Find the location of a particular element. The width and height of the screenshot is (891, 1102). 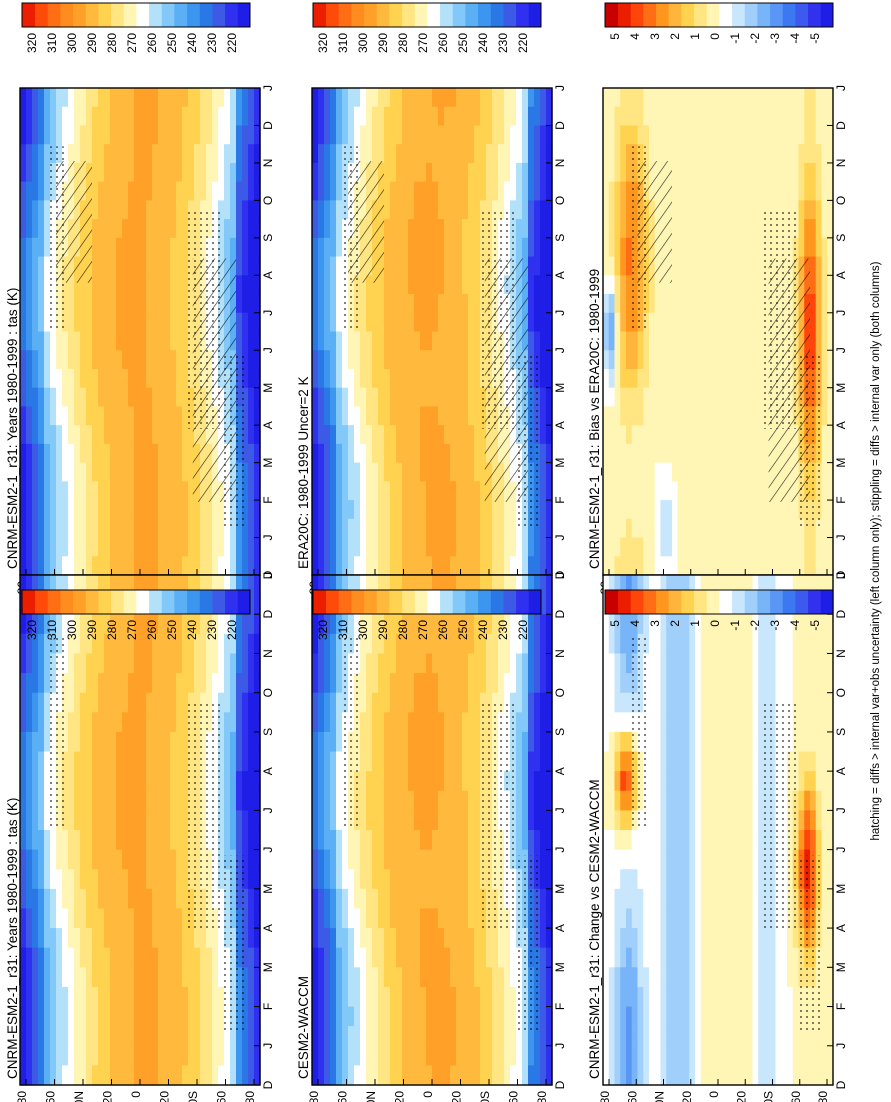

colorbar-tick-label: -5 is located at coordinates (815, 38).